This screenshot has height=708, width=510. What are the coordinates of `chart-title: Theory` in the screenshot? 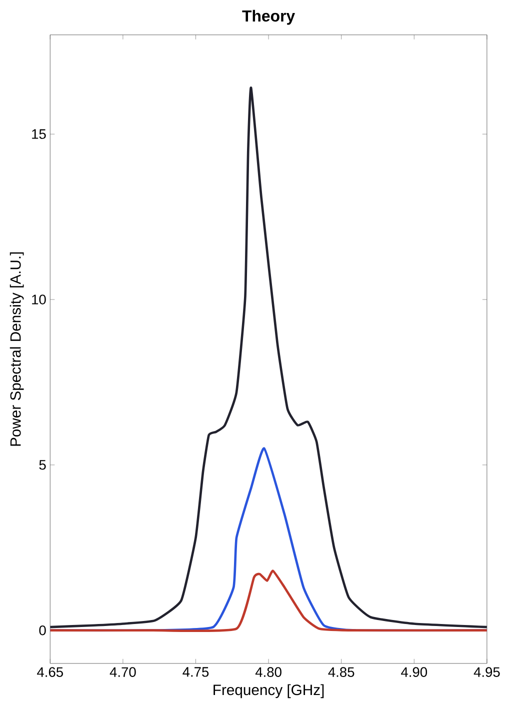 It's located at (268, 17).